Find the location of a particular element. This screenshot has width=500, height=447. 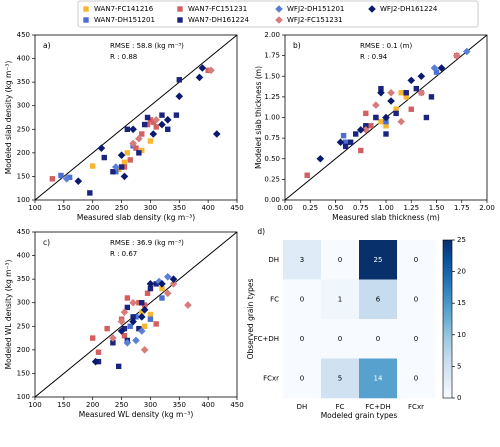

legend-label: WAN7-DH161224 is located at coordinates (218, 20).